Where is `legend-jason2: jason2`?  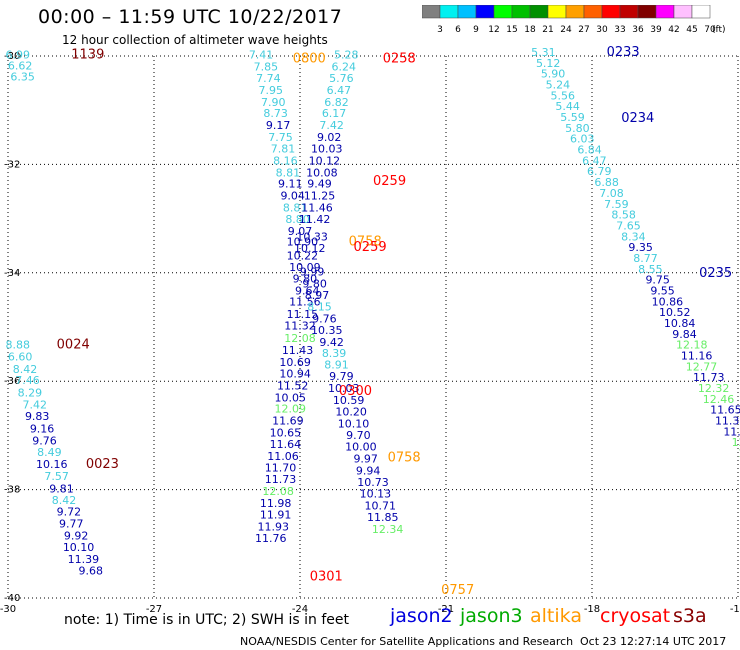 legend-jason2: jason2 is located at coordinates (421, 616).